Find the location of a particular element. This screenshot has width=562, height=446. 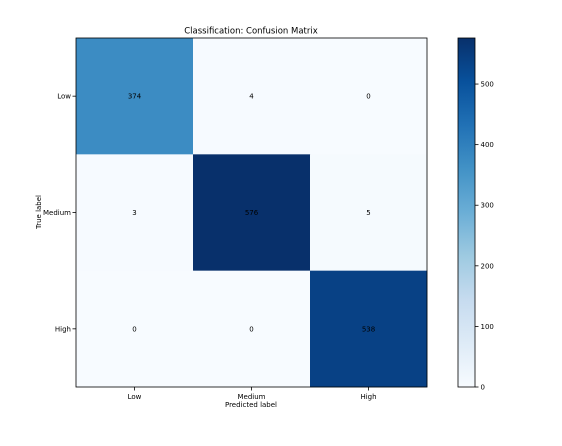

cell-value-label: 4 is located at coordinates (251, 97).